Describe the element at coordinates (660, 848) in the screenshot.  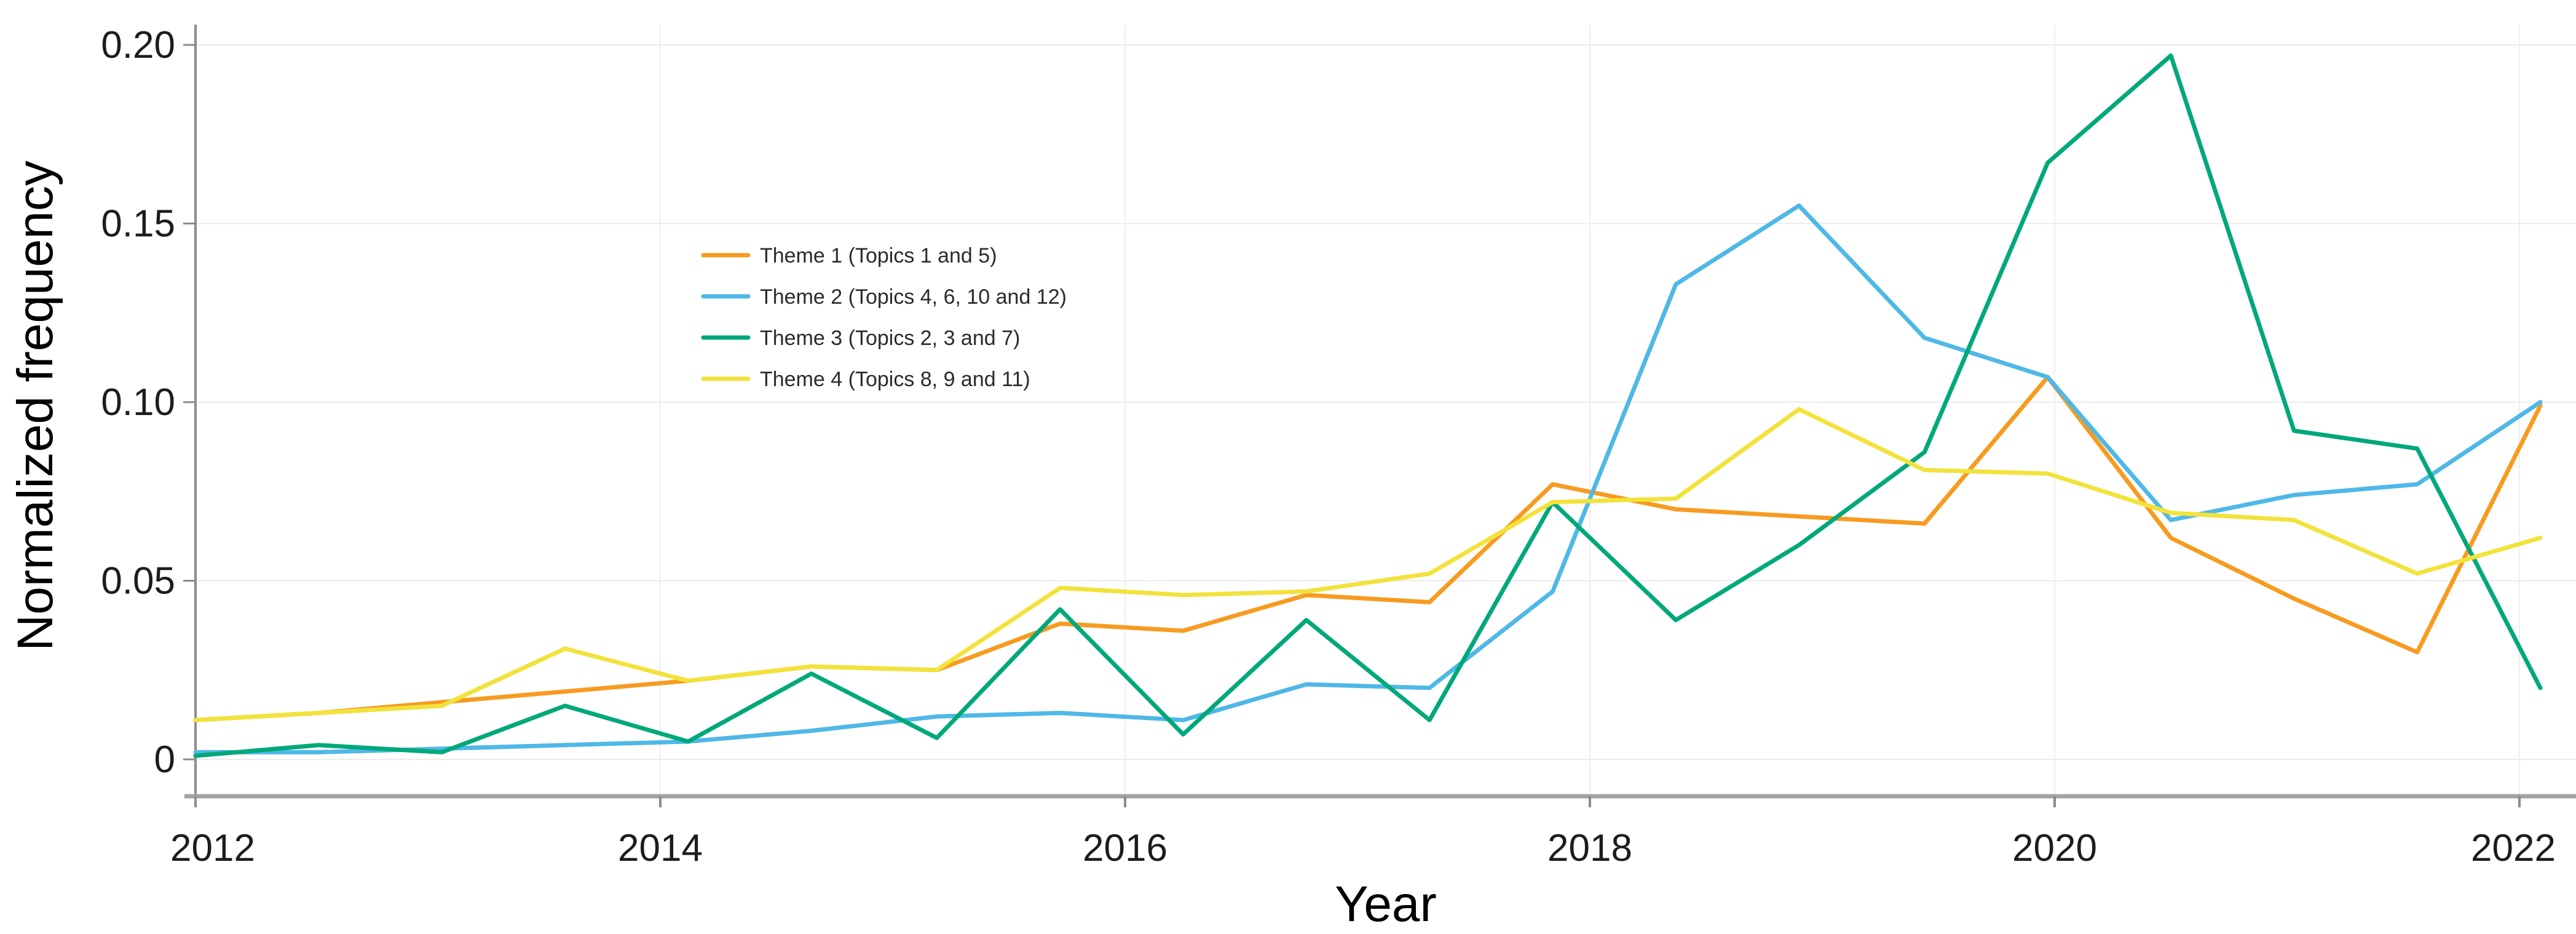
I see `x-tick-label: 2014` at that location.